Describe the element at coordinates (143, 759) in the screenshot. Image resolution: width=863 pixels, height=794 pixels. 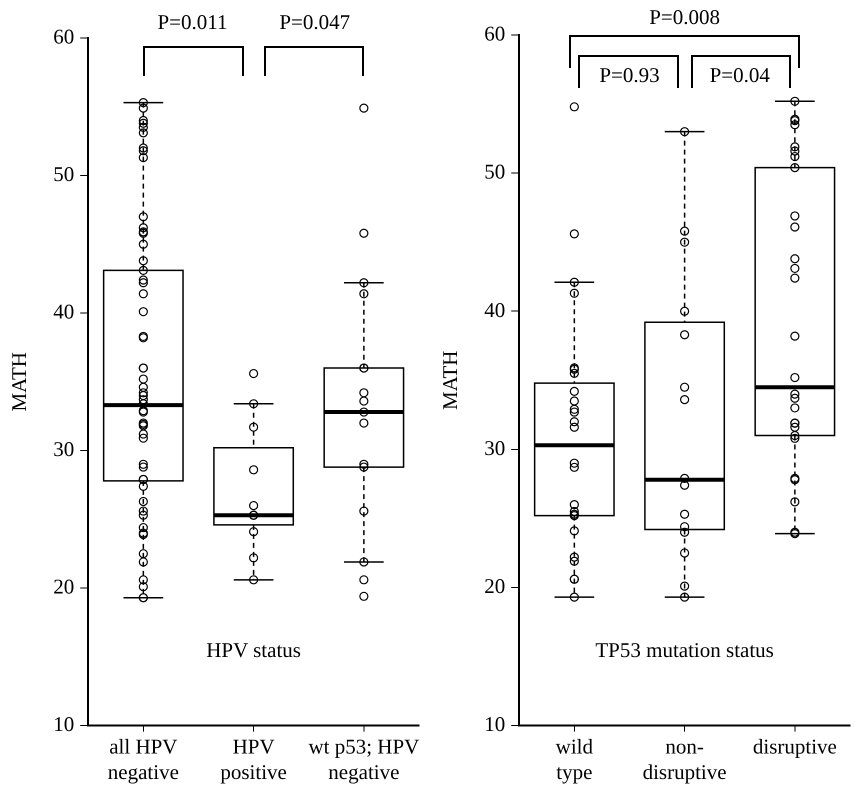
I see `x-tick-label: all HPV negative` at that location.